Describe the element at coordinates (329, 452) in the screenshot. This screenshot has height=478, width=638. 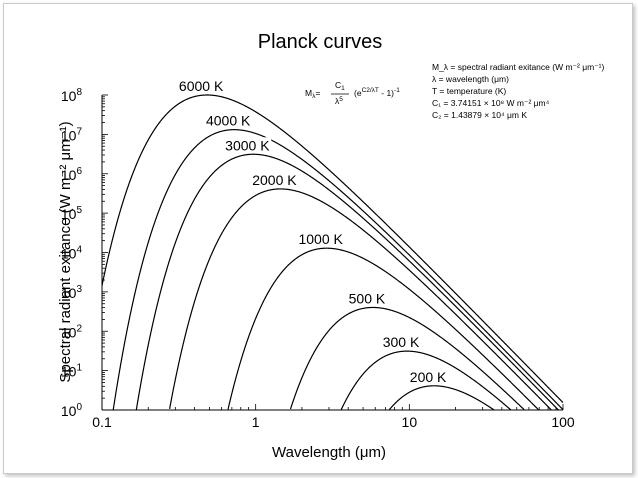
I see `x-axis-label: Wavelength (μm)` at that location.